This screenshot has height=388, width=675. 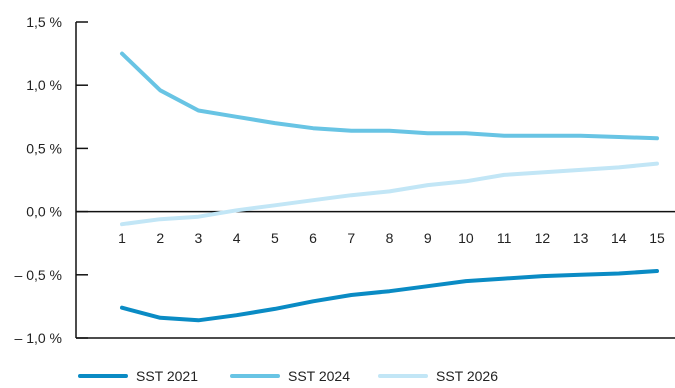 What do you see at coordinates (581, 238) in the screenshot?
I see `x-tick-label: 13` at bounding box center [581, 238].